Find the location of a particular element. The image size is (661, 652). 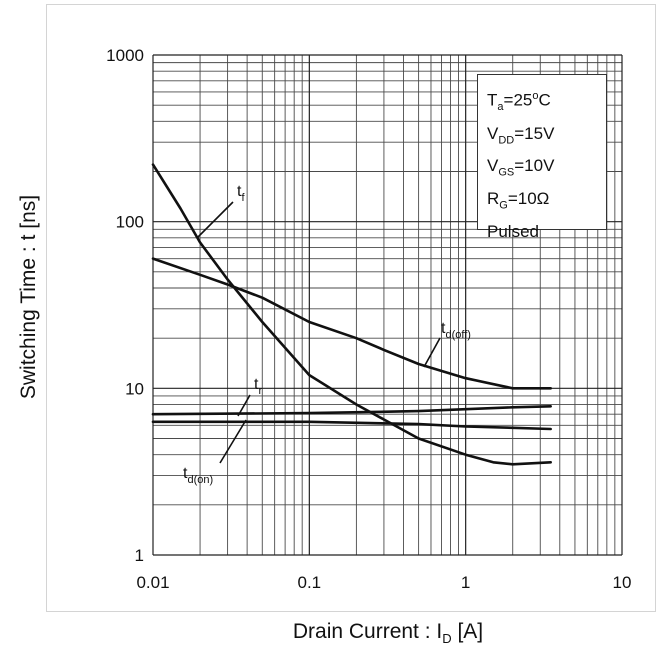

condition-line: Ta=25oC is located at coordinates (519, 102).